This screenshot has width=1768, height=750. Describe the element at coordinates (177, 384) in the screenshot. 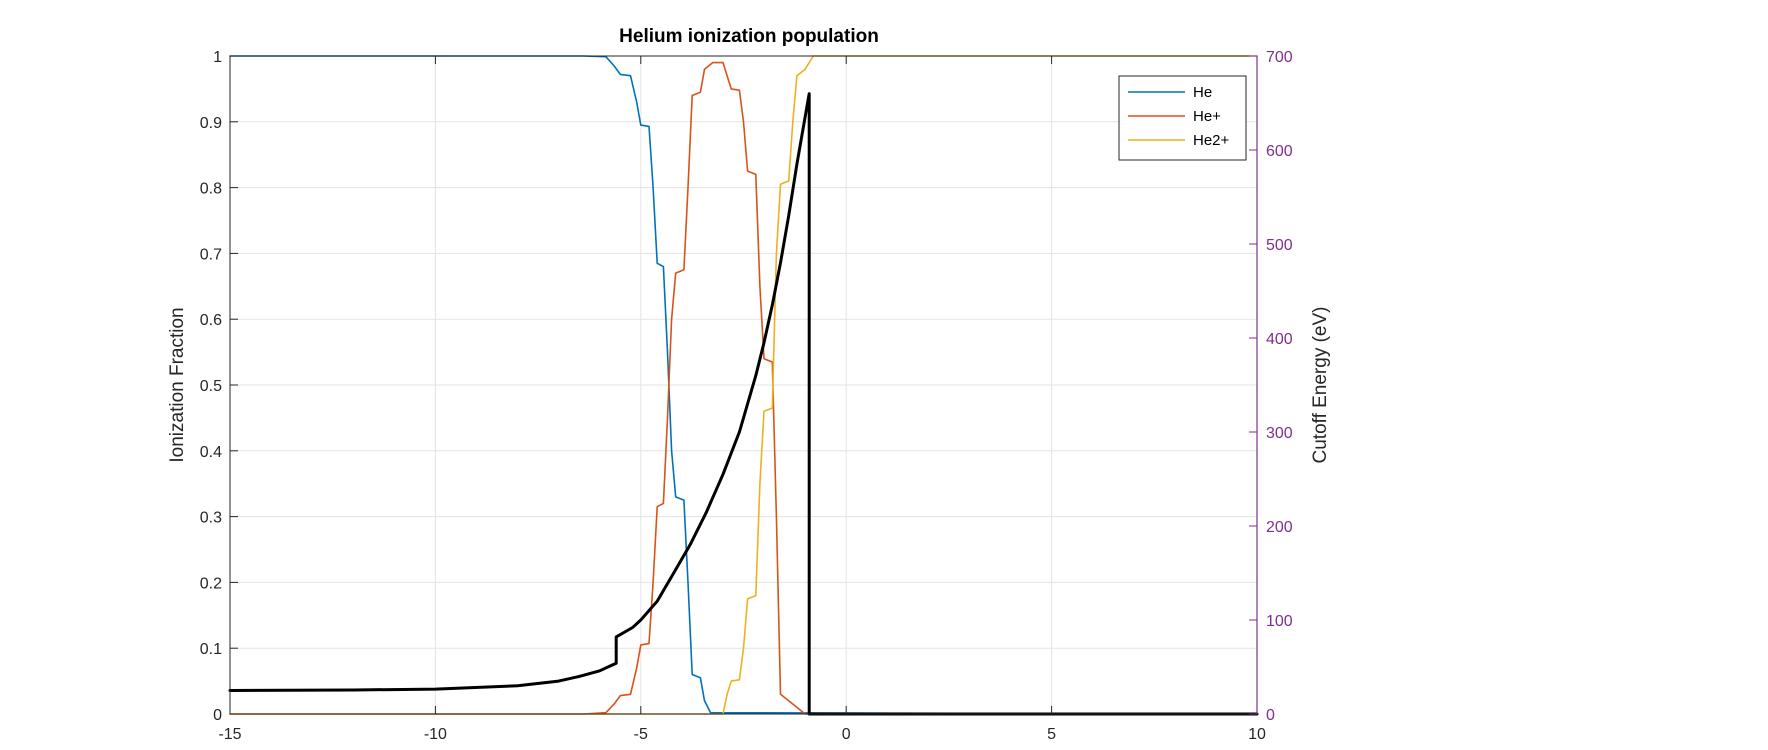

I see `y-axis-title: Ionization Fraction` at that location.